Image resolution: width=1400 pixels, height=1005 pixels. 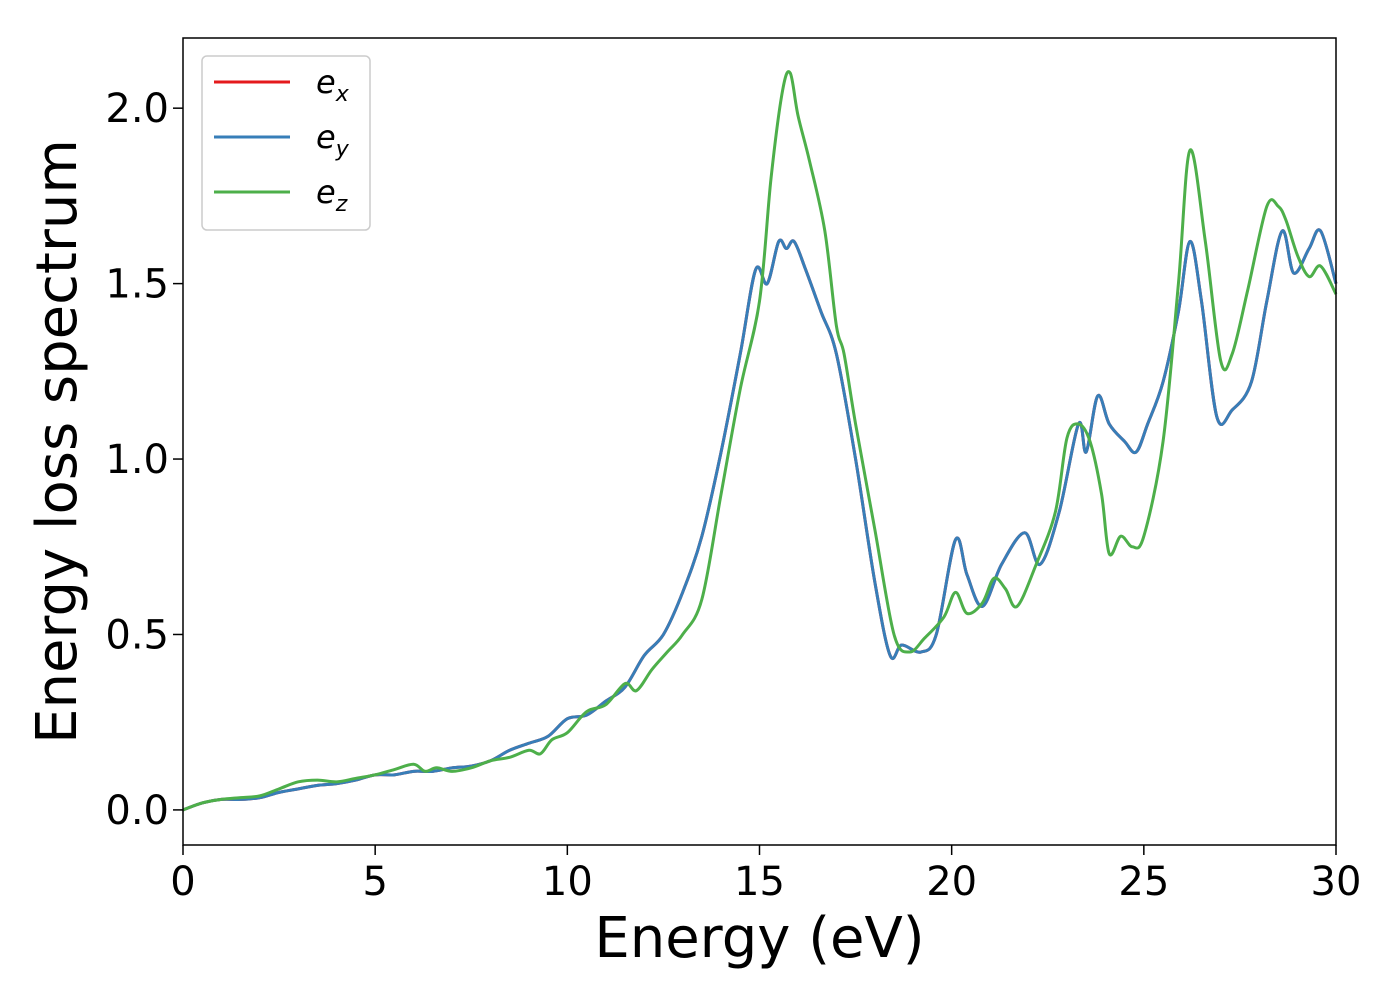 I want to click on x-tick-label: 25, so click(x=1143, y=882).